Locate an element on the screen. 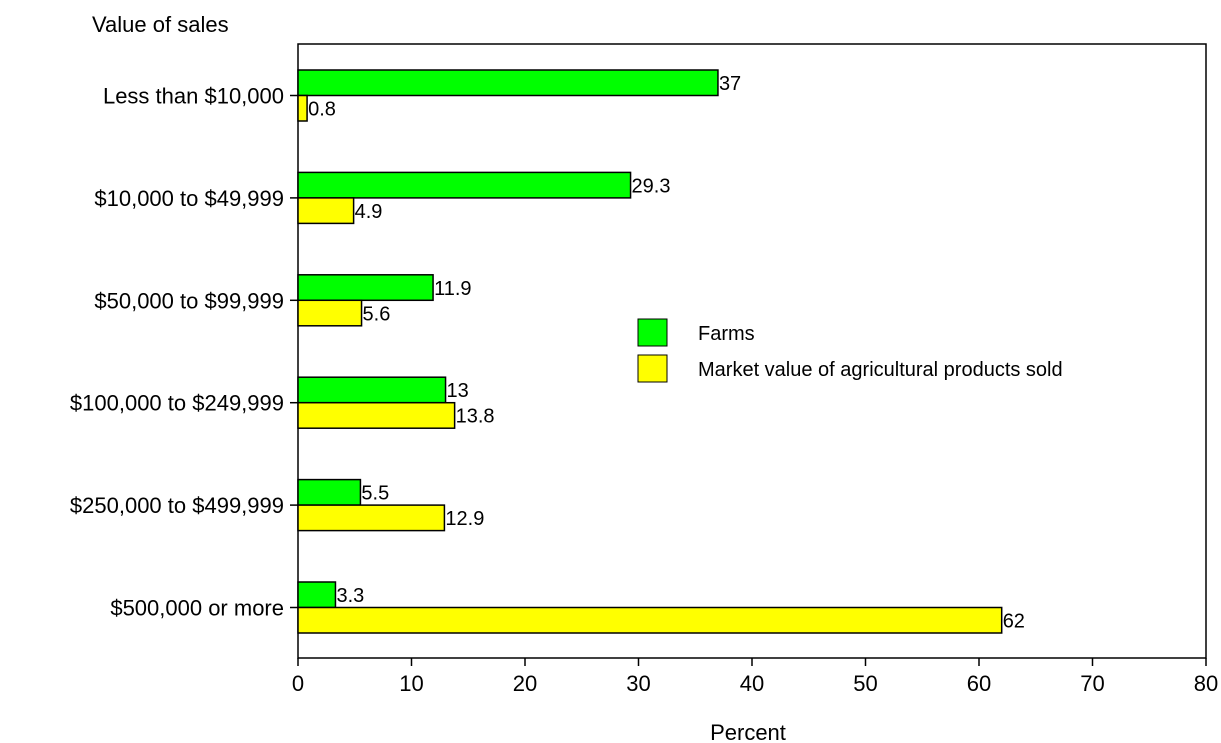 The image size is (1221, 743). category-label-2: $50,000 to $99,999 is located at coordinates (189, 300).